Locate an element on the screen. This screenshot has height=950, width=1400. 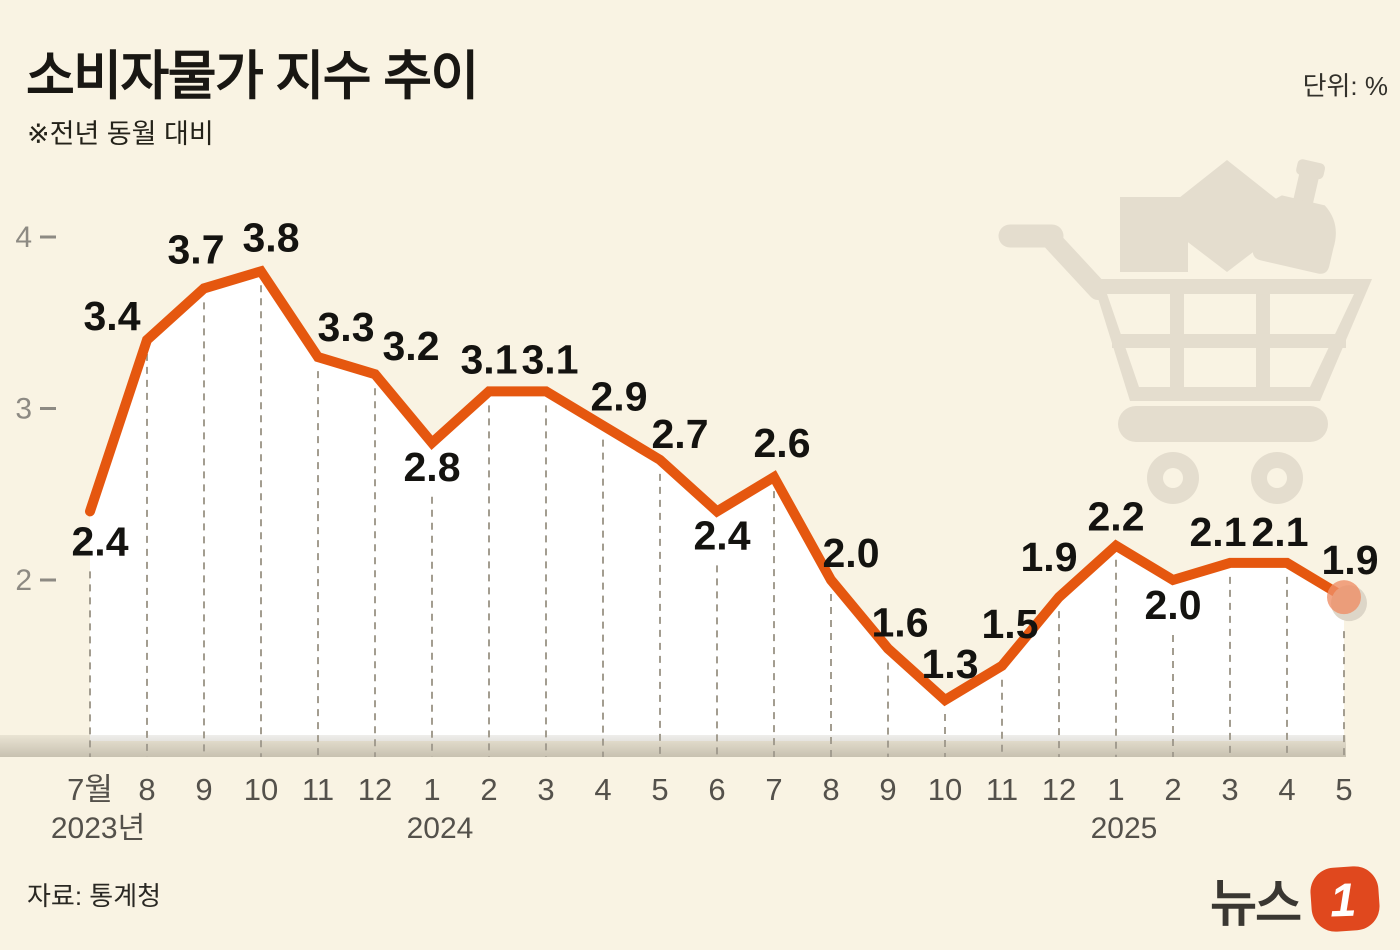
news1-logo-text: 뉴스 is located at coordinates (1256, 903).